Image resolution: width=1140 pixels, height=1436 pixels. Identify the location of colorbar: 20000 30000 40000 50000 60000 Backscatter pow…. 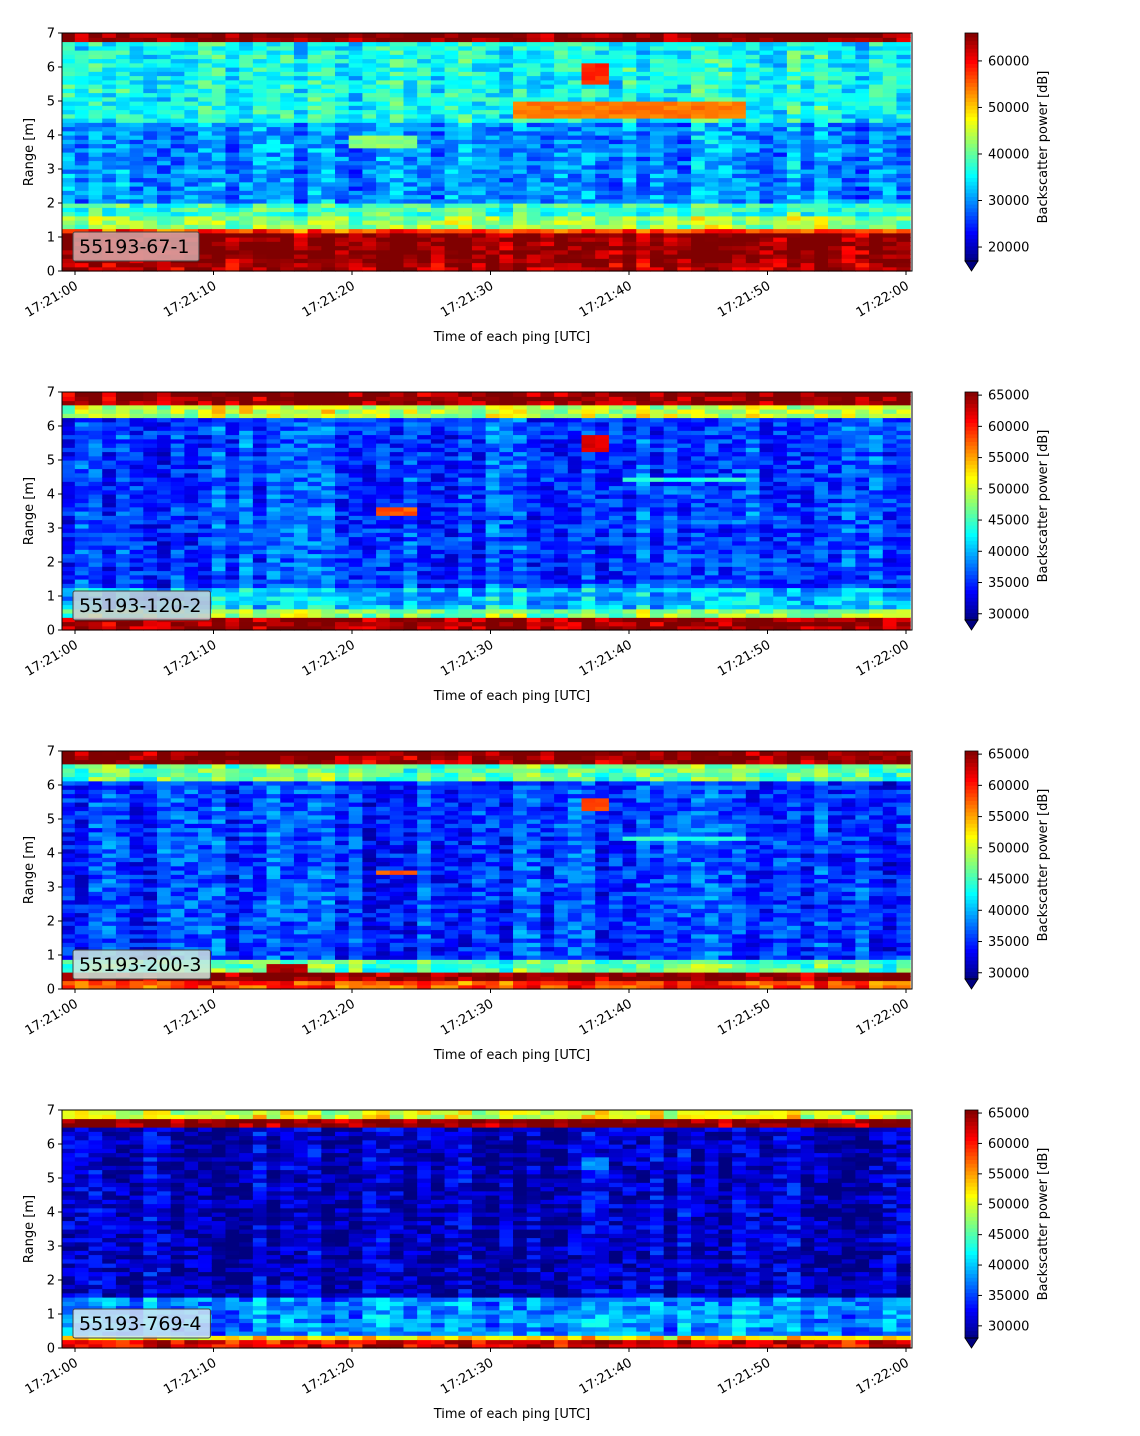
(1007, 152).